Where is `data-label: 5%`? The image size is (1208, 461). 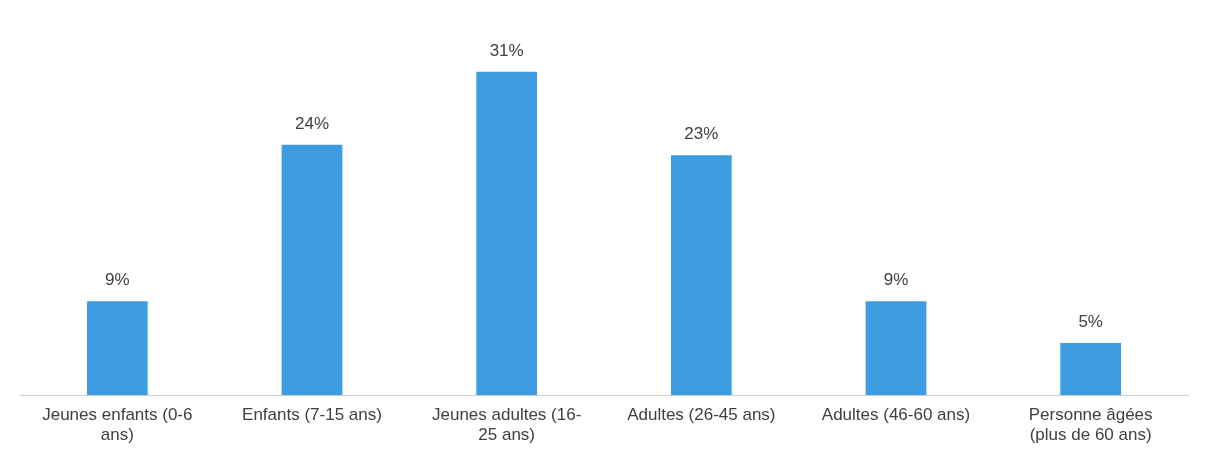
data-label: 5% is located at coordinates (1090, 322).